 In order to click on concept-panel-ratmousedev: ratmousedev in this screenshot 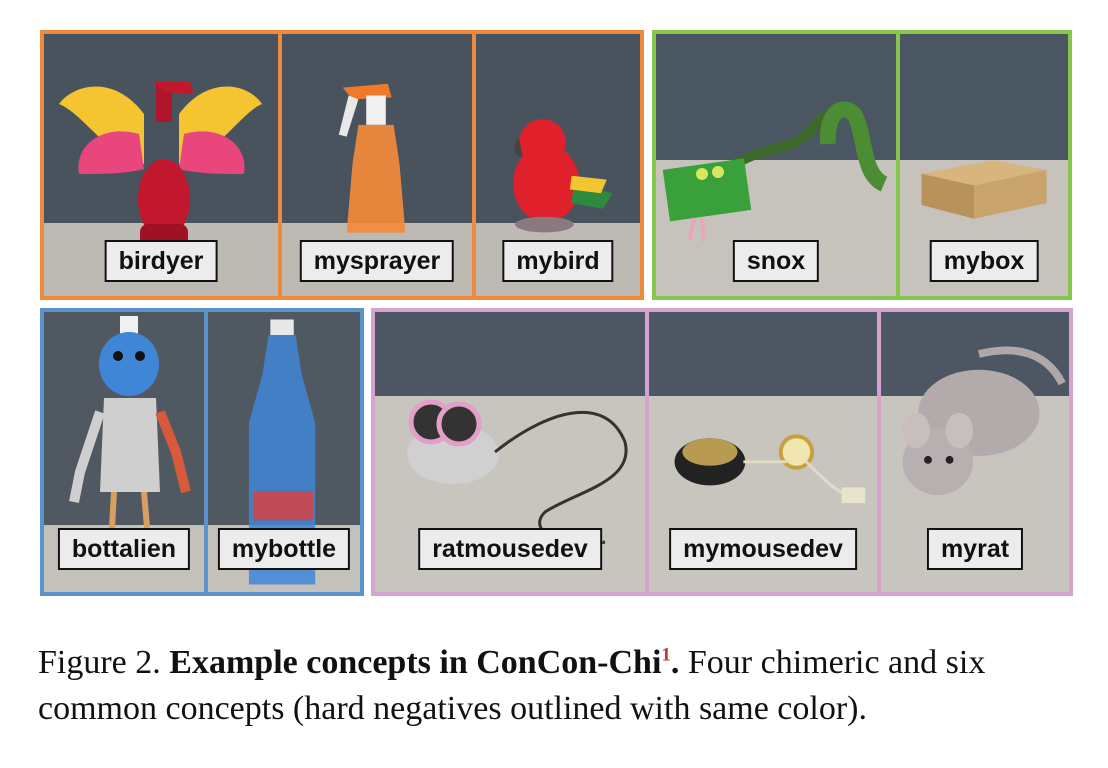, I will do `click(510, 452)`.